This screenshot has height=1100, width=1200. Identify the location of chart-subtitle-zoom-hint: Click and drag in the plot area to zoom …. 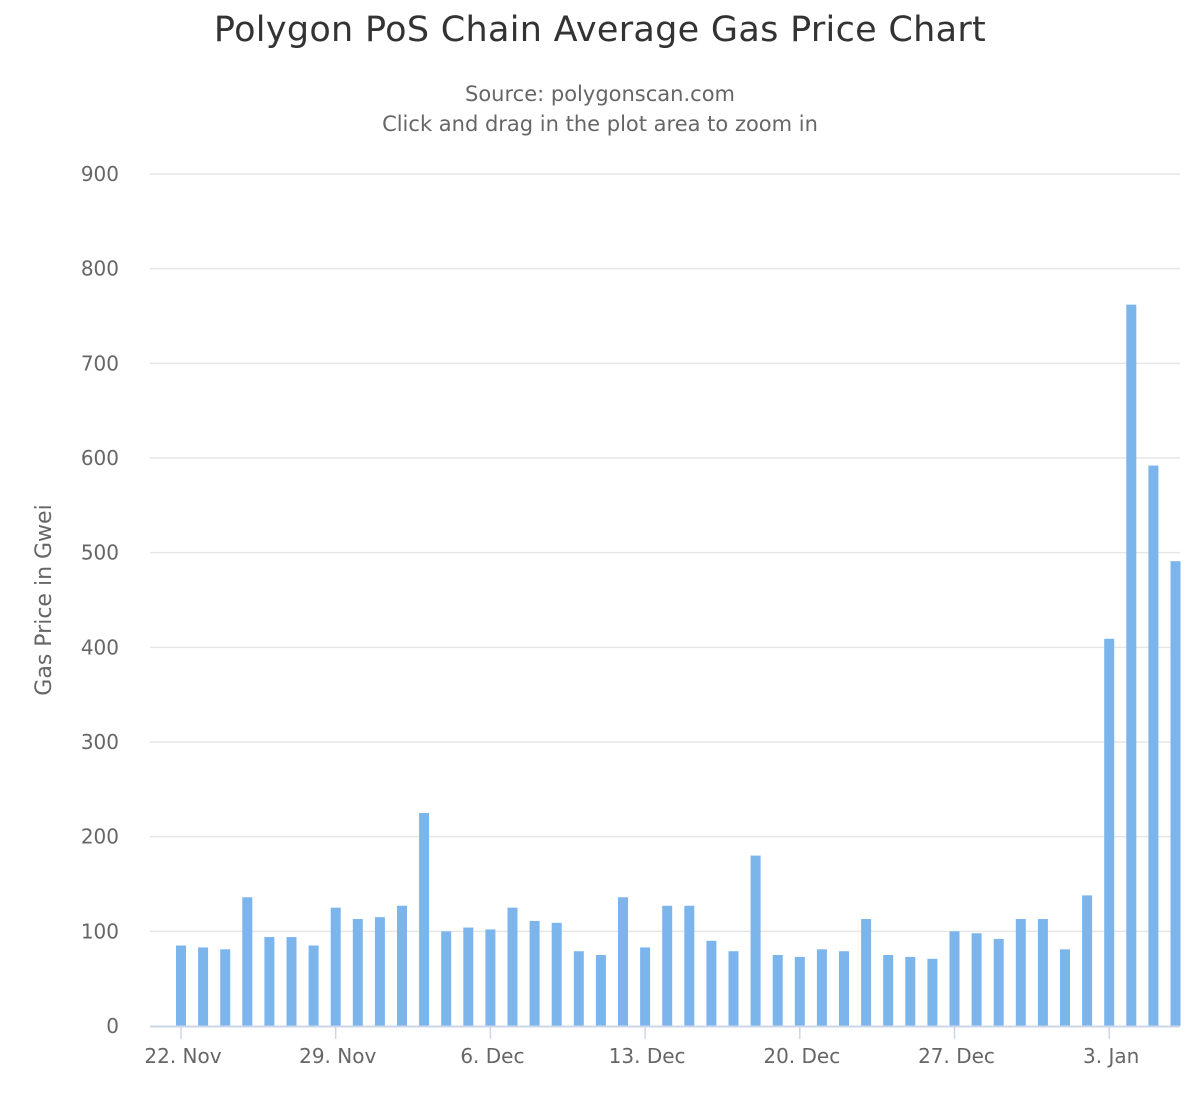
(600, 124).